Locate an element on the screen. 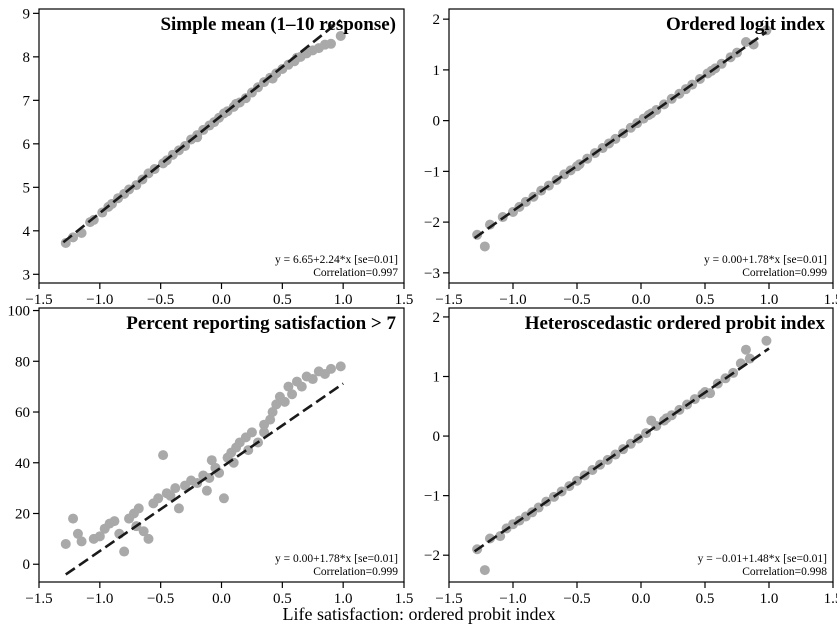 The image size is (837, 628). y-tick-label: −3 is located at coordinates (432, 274).